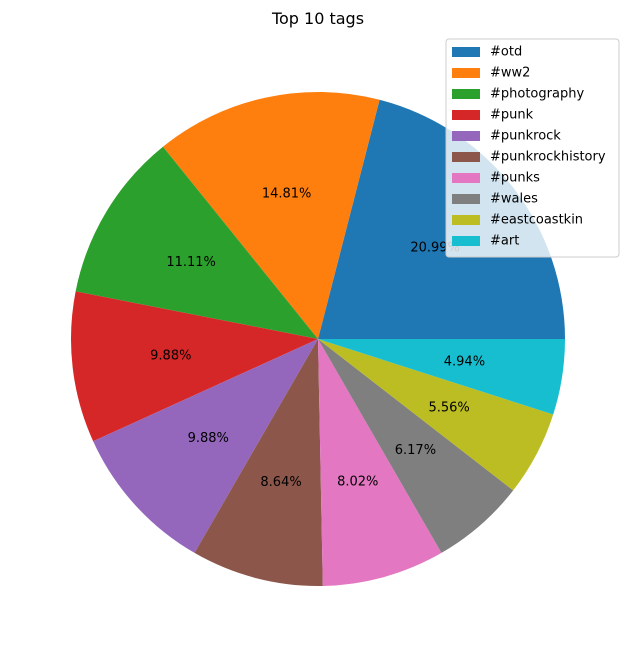  Describe the element at coordinates (280, 482) in the screenshot. I see `percent-label-punkrockhistory: 8.64%` at that location.